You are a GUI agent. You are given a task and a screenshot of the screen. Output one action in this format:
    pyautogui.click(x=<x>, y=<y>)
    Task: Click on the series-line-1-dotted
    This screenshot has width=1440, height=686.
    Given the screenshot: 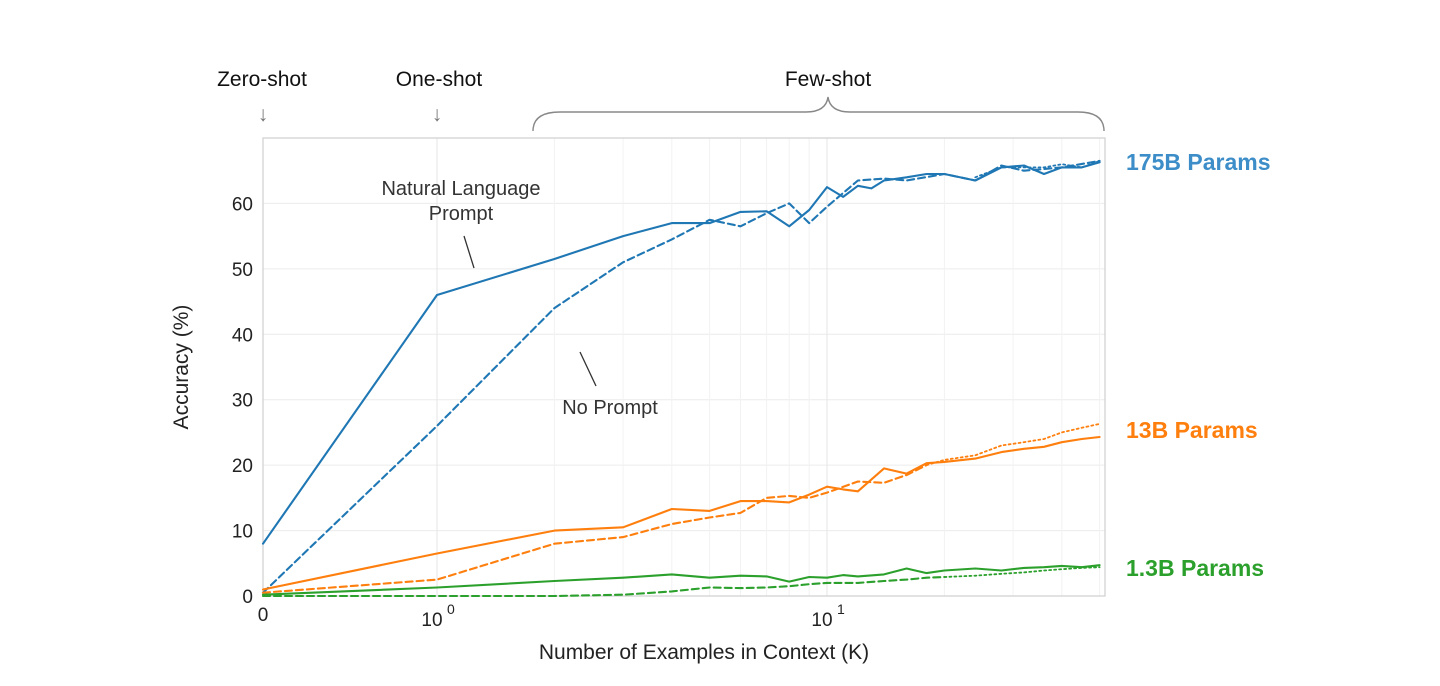 What is the action you would take?
    pyautogui.click(x=1013, y=444)
    